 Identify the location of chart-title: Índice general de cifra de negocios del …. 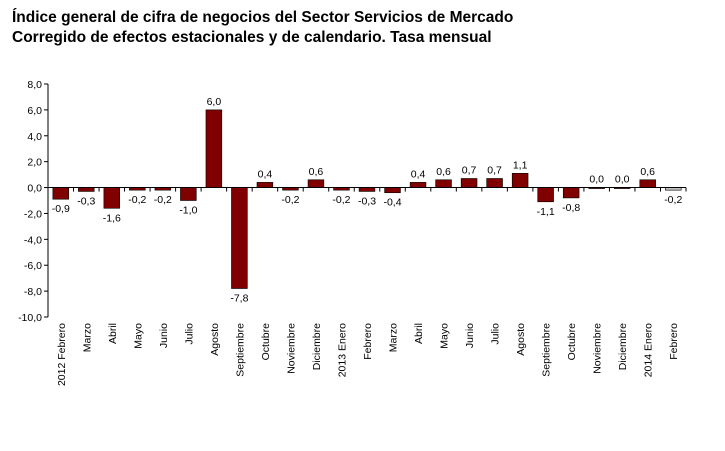
(263, 17).